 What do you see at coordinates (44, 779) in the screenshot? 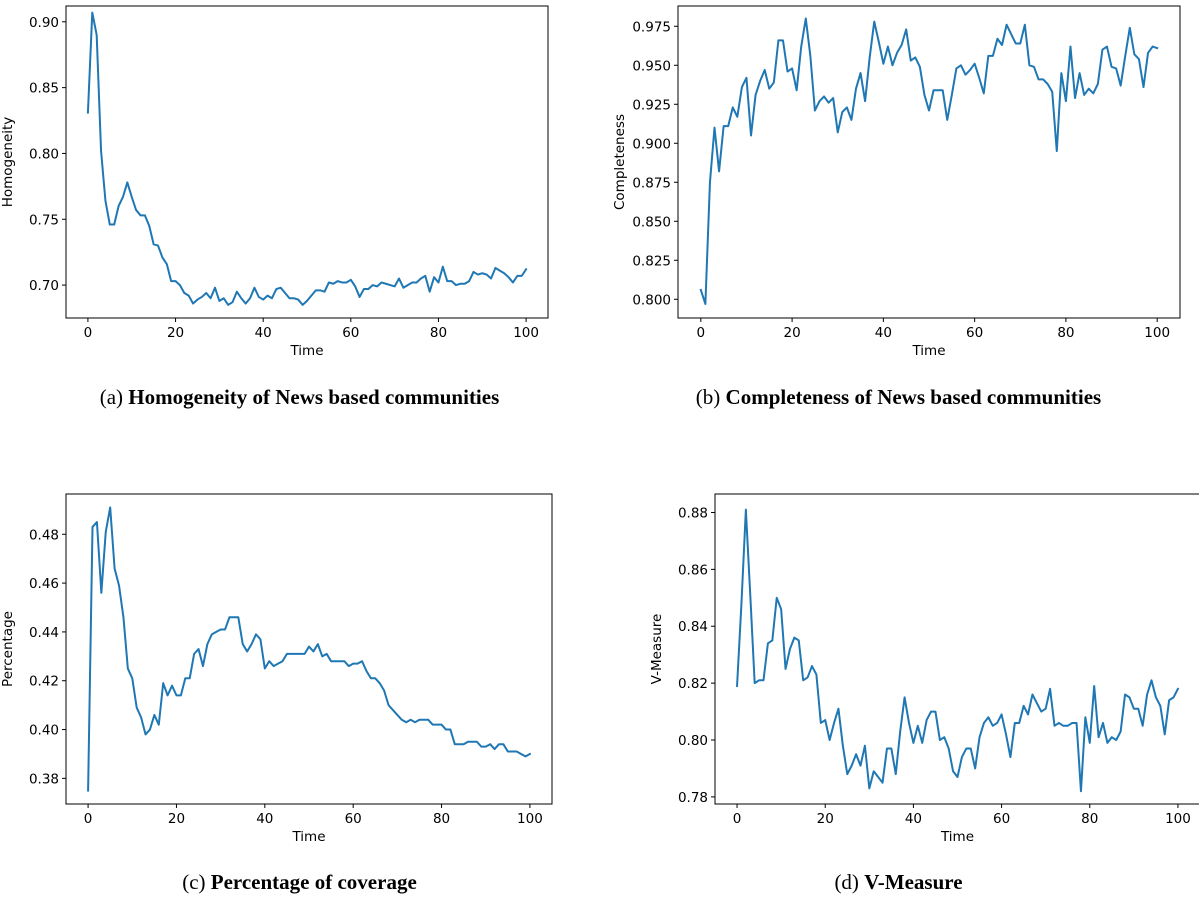
I see `y-tick-label: 0.38` at bounding box center [44, 779].